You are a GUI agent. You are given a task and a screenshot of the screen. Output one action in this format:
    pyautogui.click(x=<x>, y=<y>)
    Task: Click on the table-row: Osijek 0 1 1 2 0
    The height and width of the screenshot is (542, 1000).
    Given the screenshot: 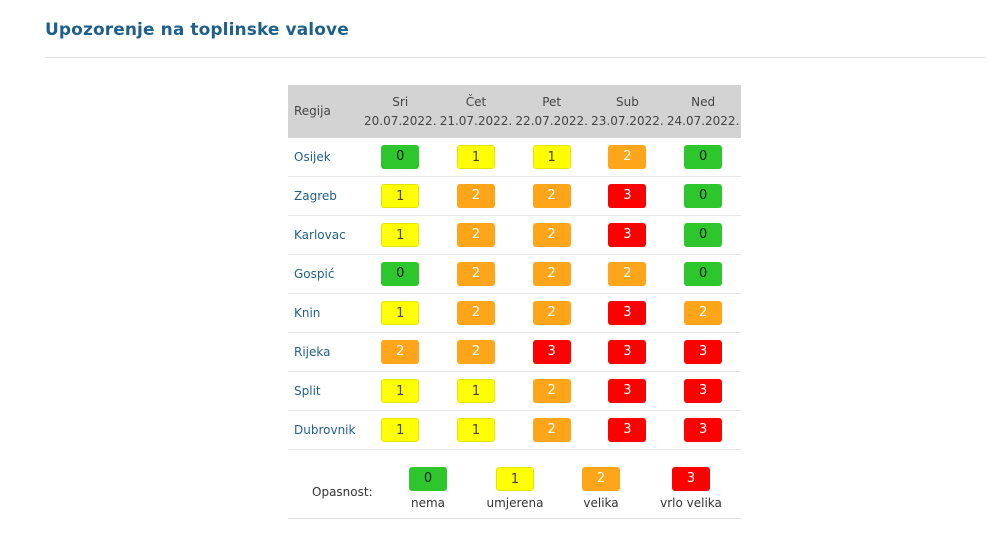 What is the action you would take?
    pyautogui.click(x=514, y=157)
    